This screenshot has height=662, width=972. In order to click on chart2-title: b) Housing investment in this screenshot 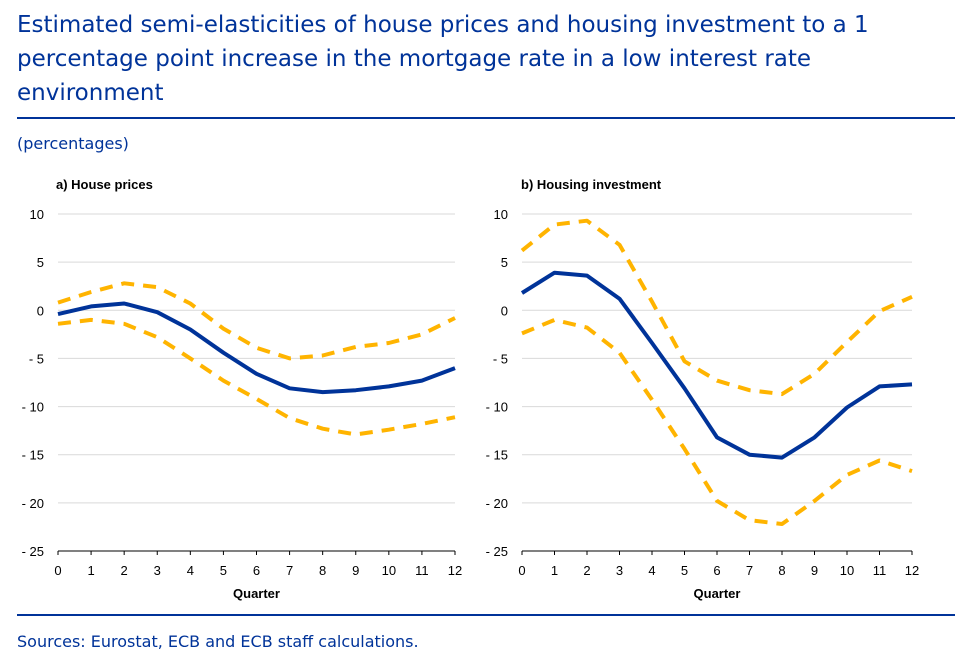, I will do `click(591, 184)`.